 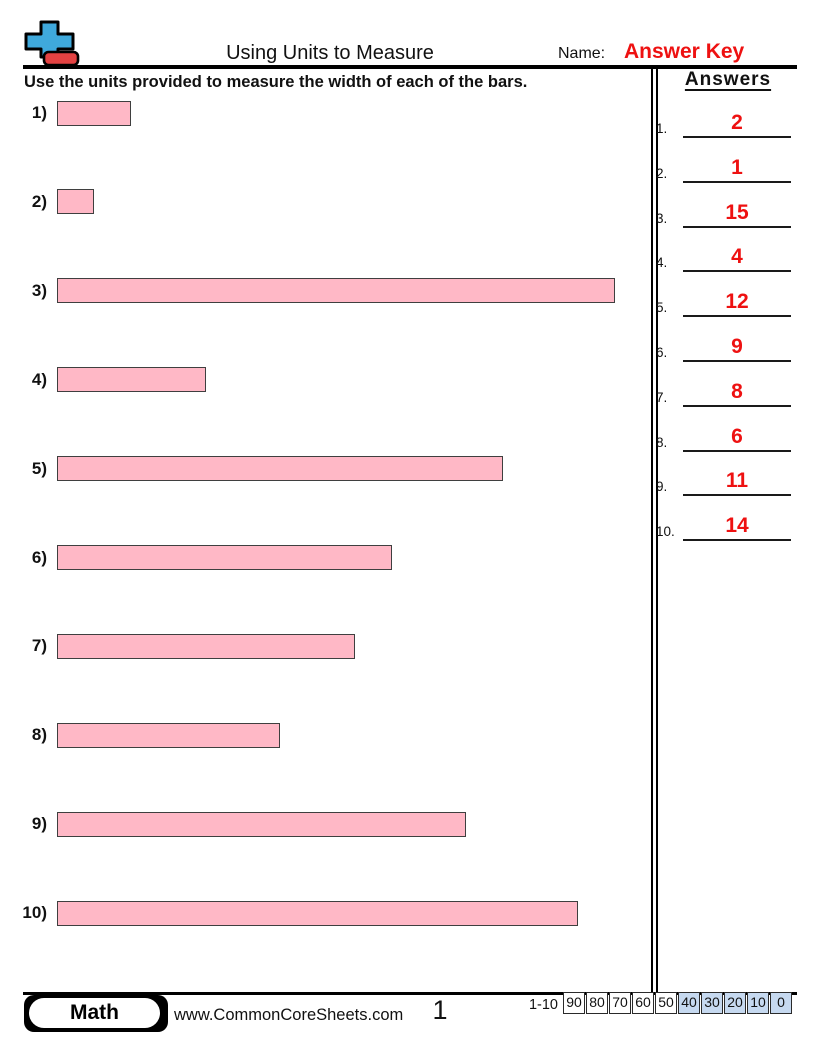 What do you see at coordinates (737, 526) in the screenshot?
I see `answer-value: 14` at bounding box center [737, 526].